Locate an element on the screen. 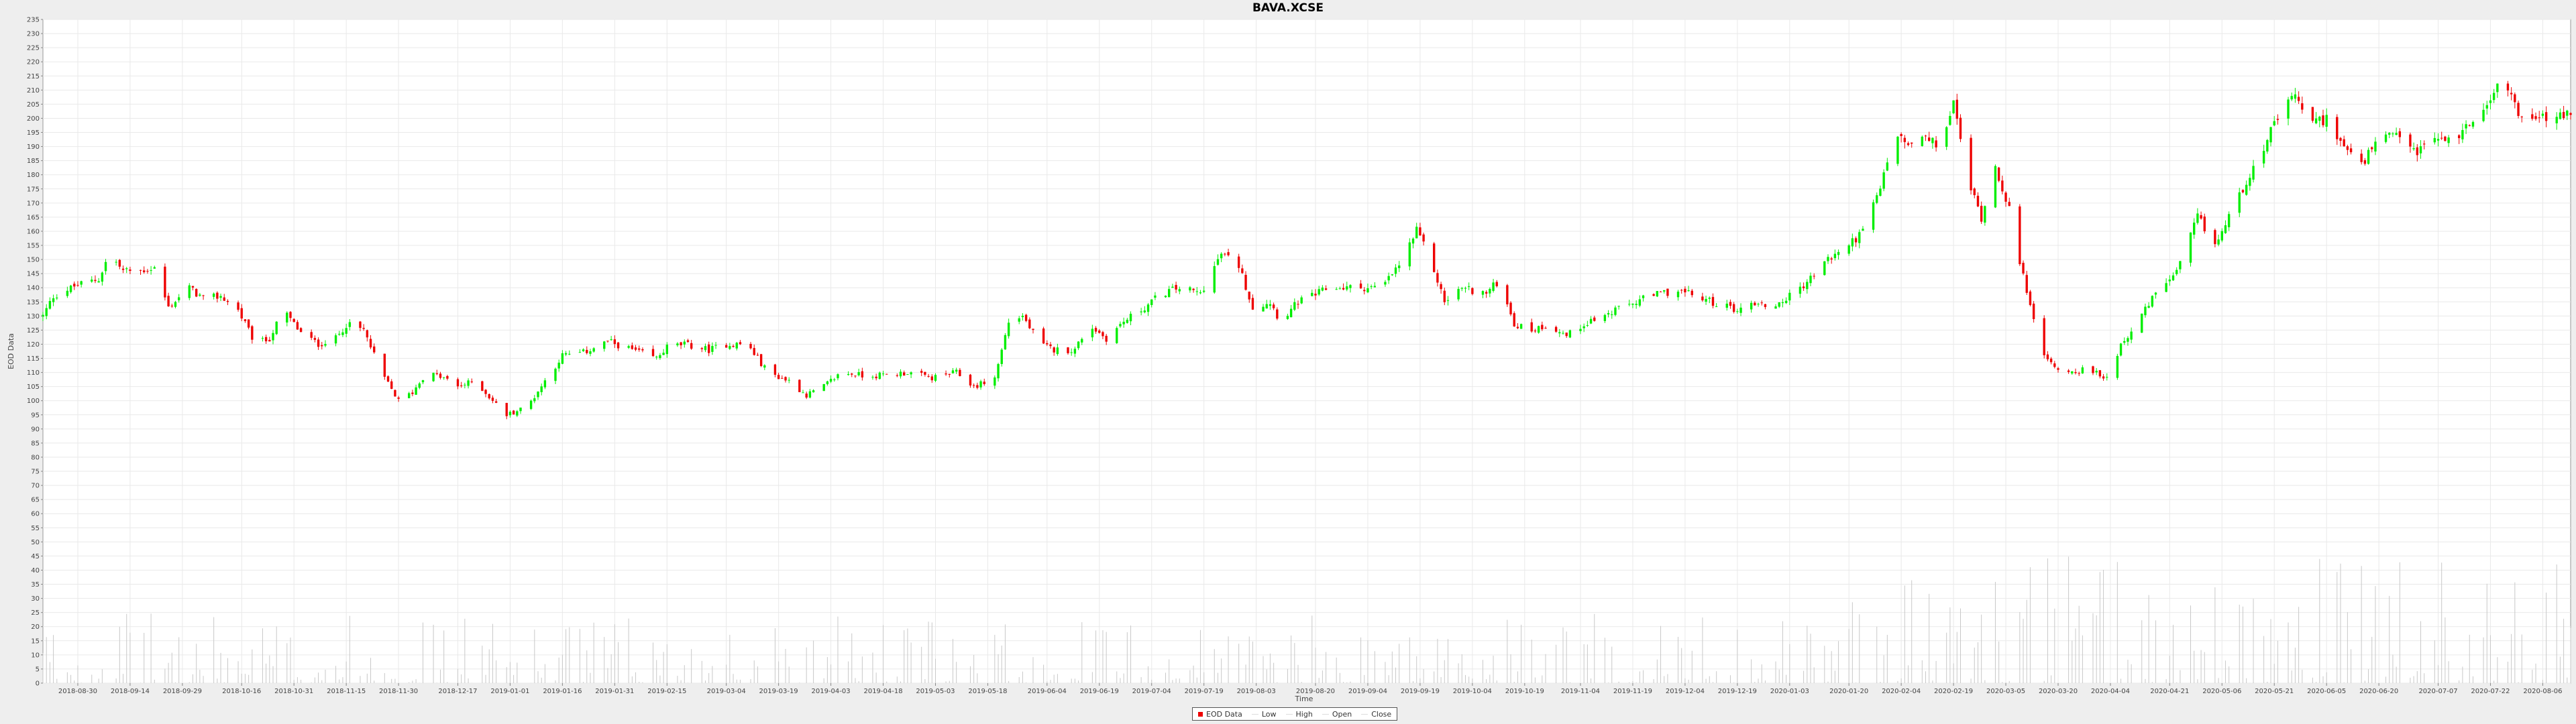  x-tick-label: 2018-11-15 is located at coordinates (346, 691).